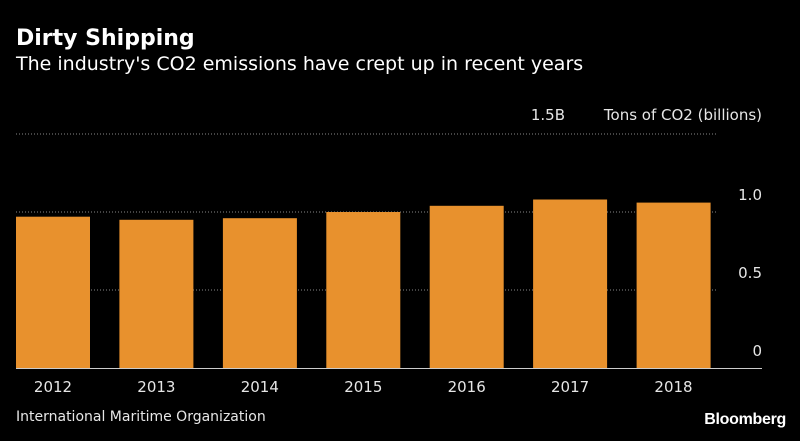  Describe the element at coordinates (750, 273) in the screenshot. I see `y-tick-label: 0.5` at that location.